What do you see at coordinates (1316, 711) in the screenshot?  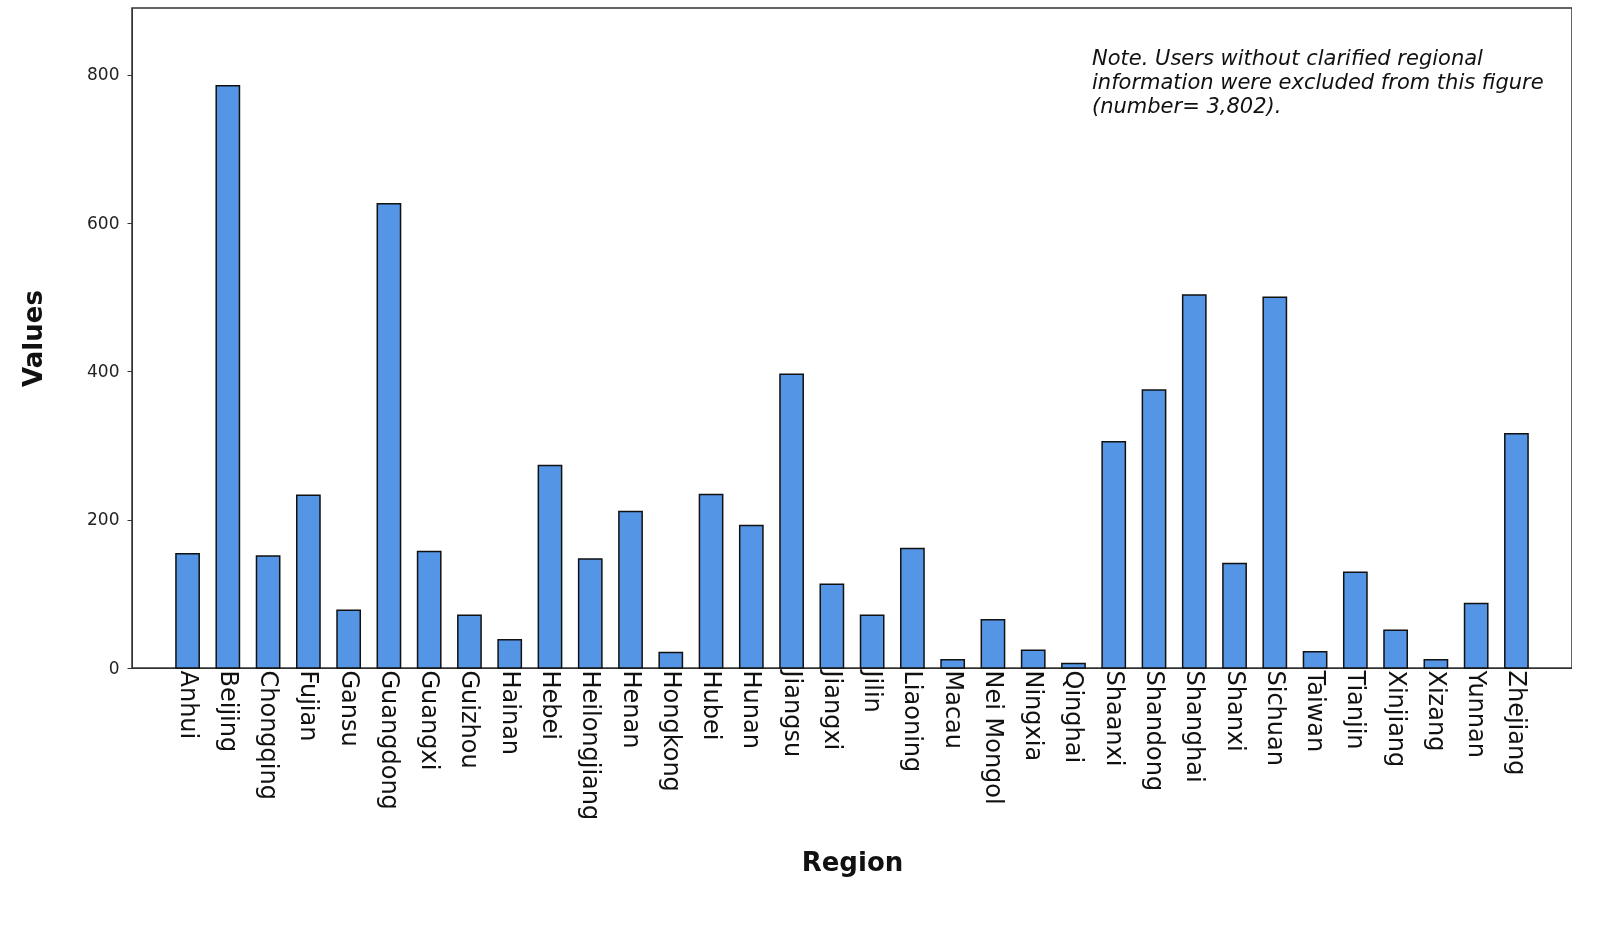 I see `x-tick-label: Taiwan` at bounding box center [1316, 711].